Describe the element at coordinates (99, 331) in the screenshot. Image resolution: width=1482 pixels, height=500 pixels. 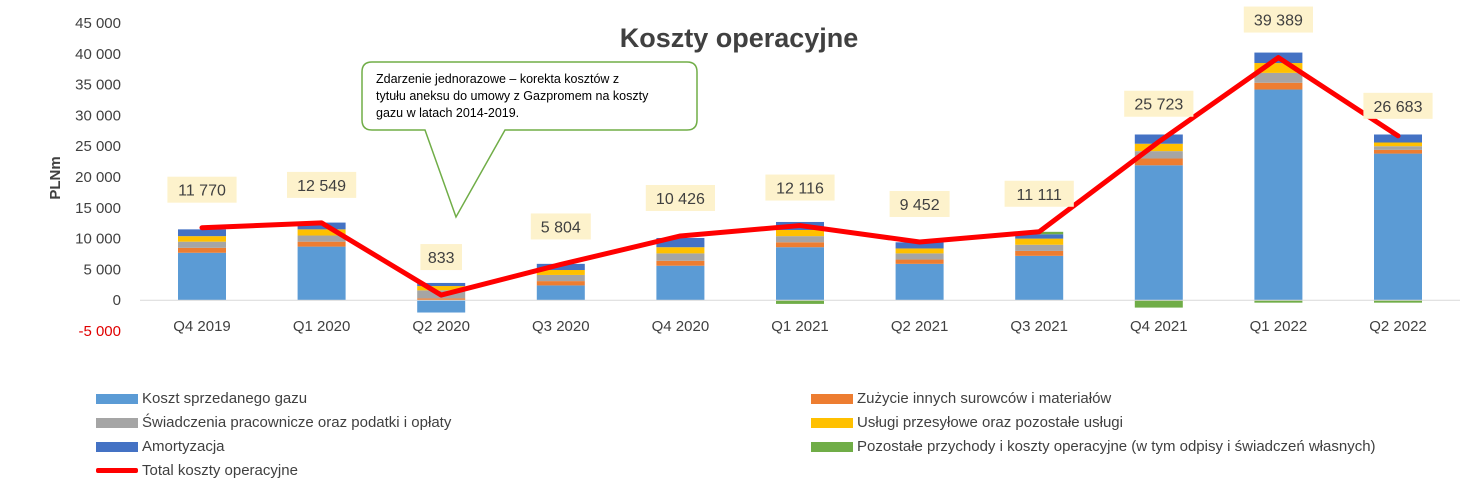
I see `y-tick-label: -5 000` at that location.